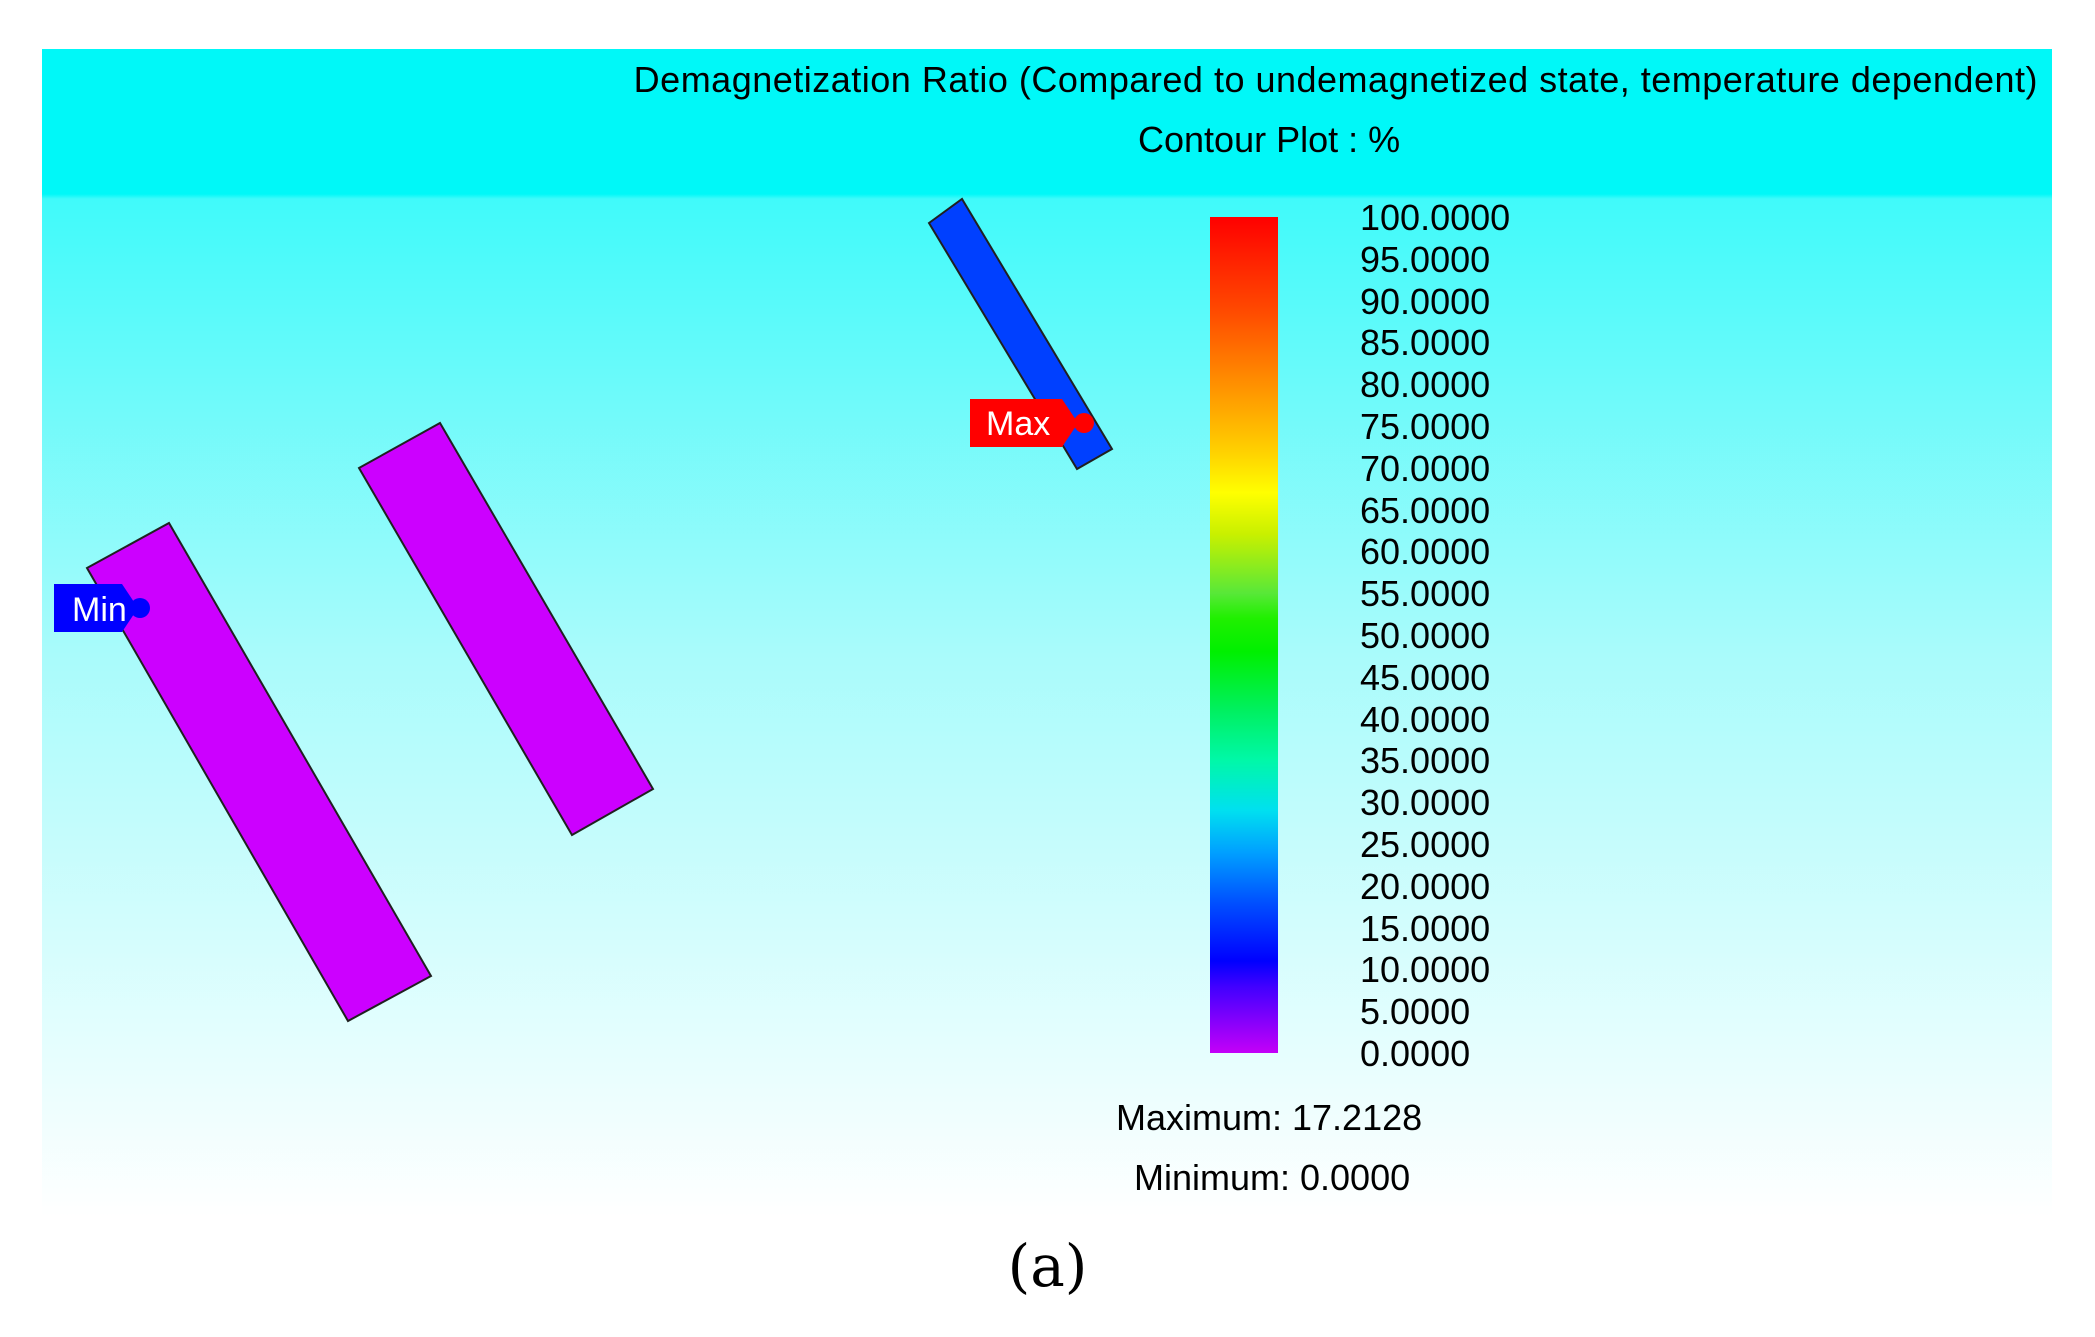 The height and width of the screenshot is (1337, 2095). Describe the element at coordinates (1425, 635) in the screenshot. I see `color-scale-tick-label: 50.0000` at that location.